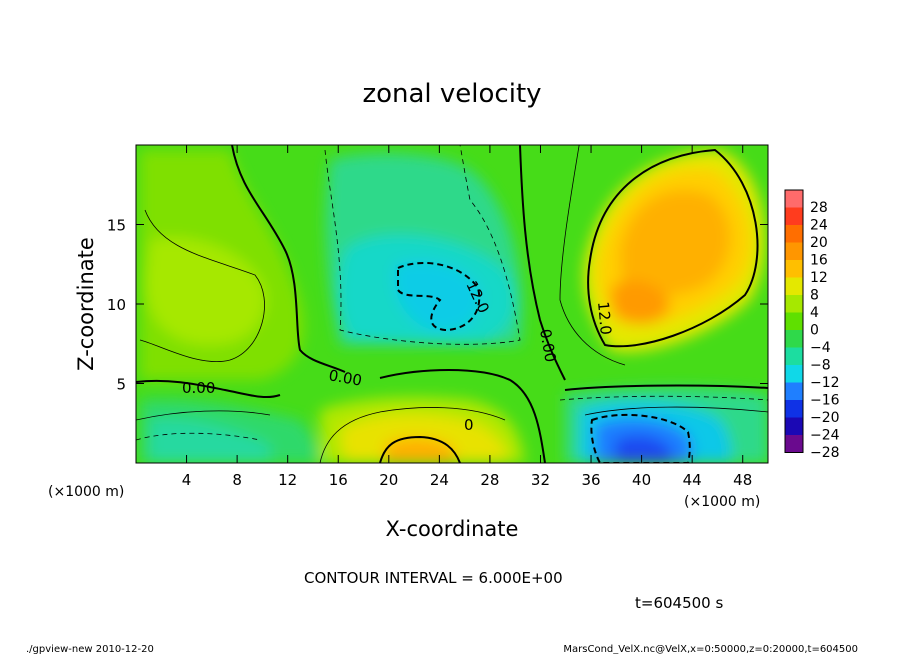 The height and width of the screenshot is (654, 904). What do you see at coordinates (825, 400) in the screenshot?
I see `colorbar-label: −16` at bounding box center [825, 400].